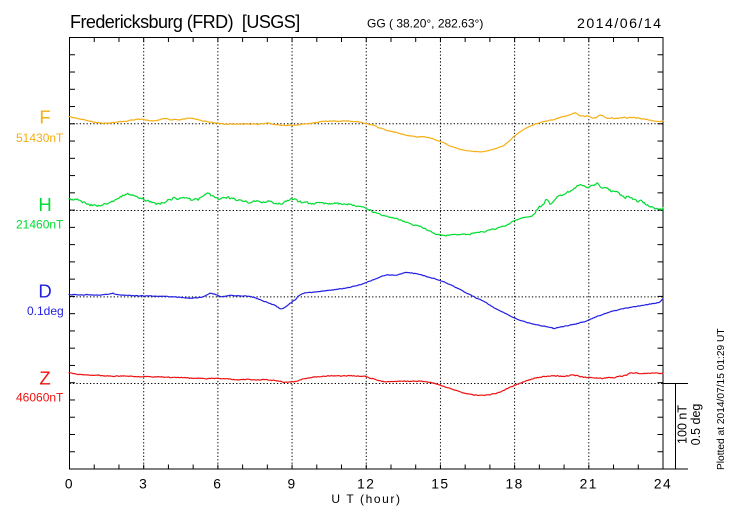 The image size is (730, 525). I want to click on svg-text: 51430nT, so click(40, 138).